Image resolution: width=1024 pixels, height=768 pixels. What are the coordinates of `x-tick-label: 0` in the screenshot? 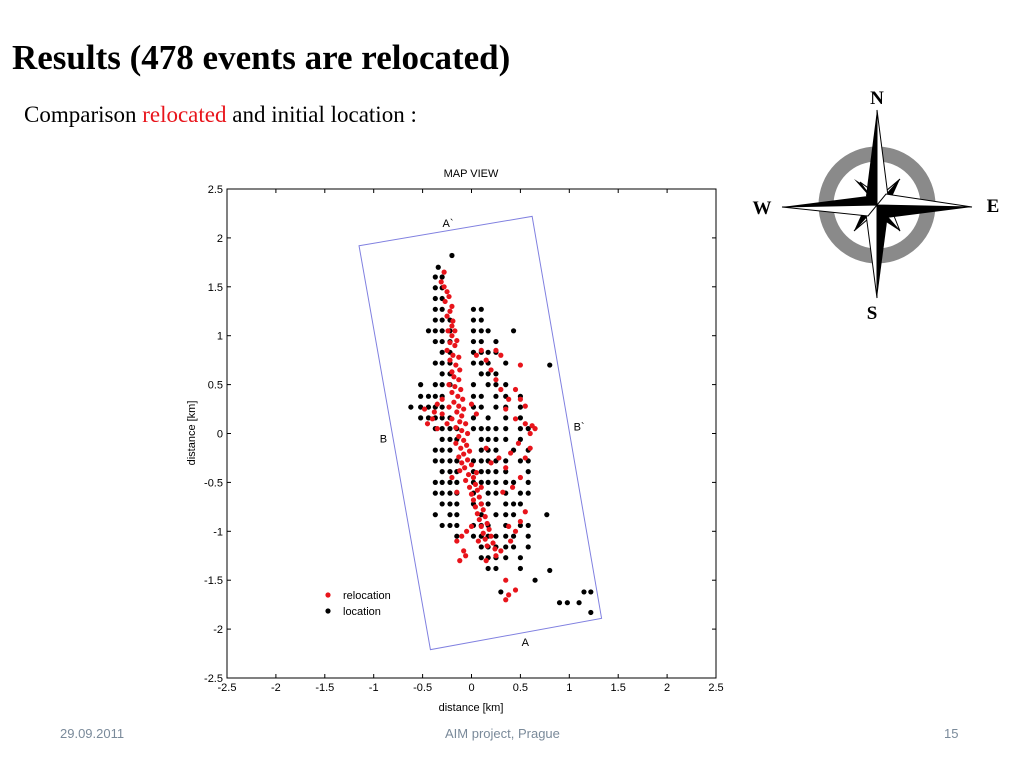 It's located at (471, 688).